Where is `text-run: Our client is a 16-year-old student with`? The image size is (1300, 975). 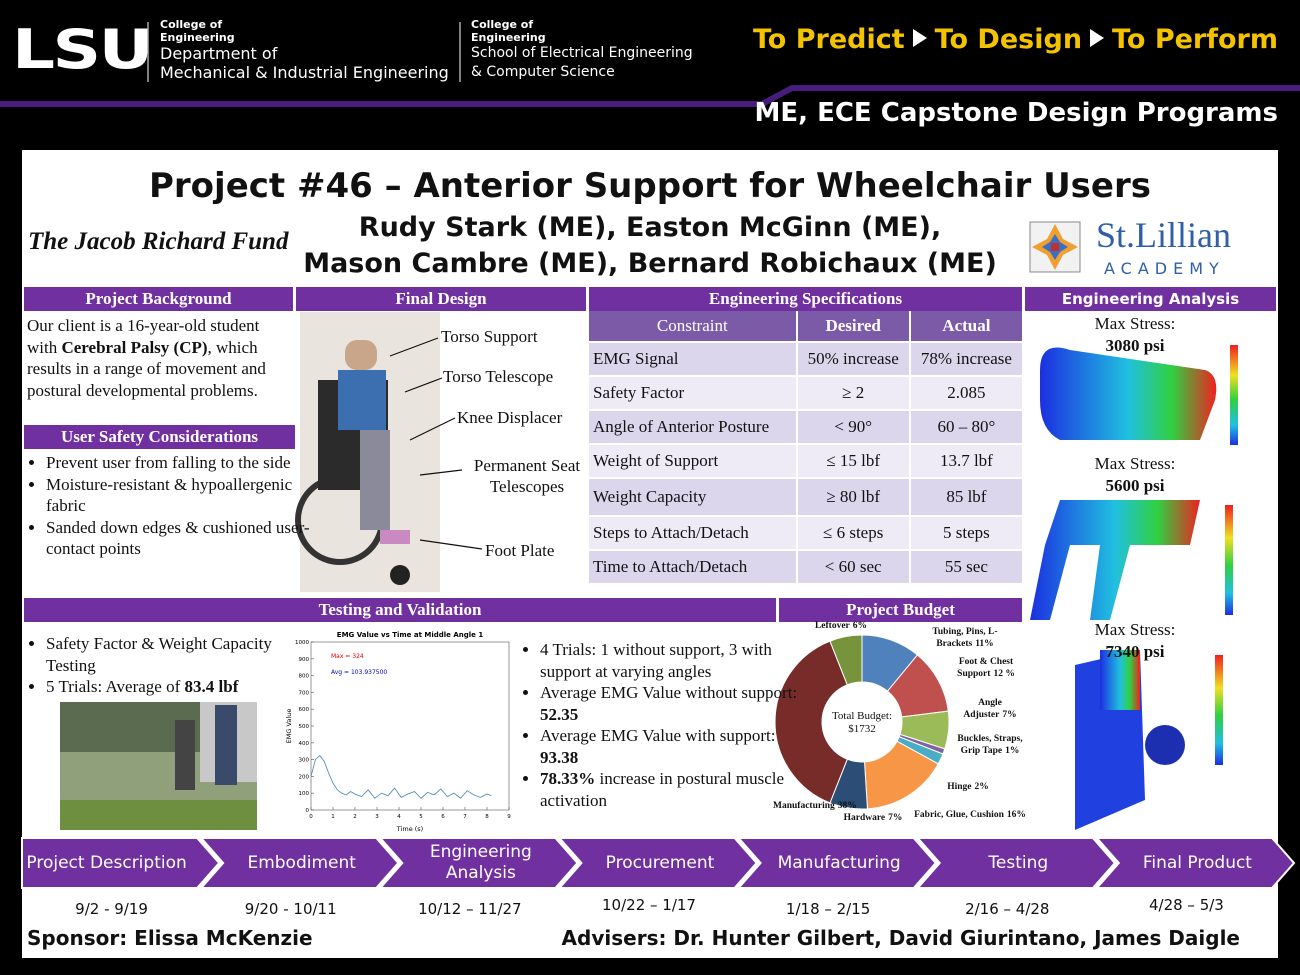
text-run: Our client is a 16-year-old student with is located at coordinates (143, 336).